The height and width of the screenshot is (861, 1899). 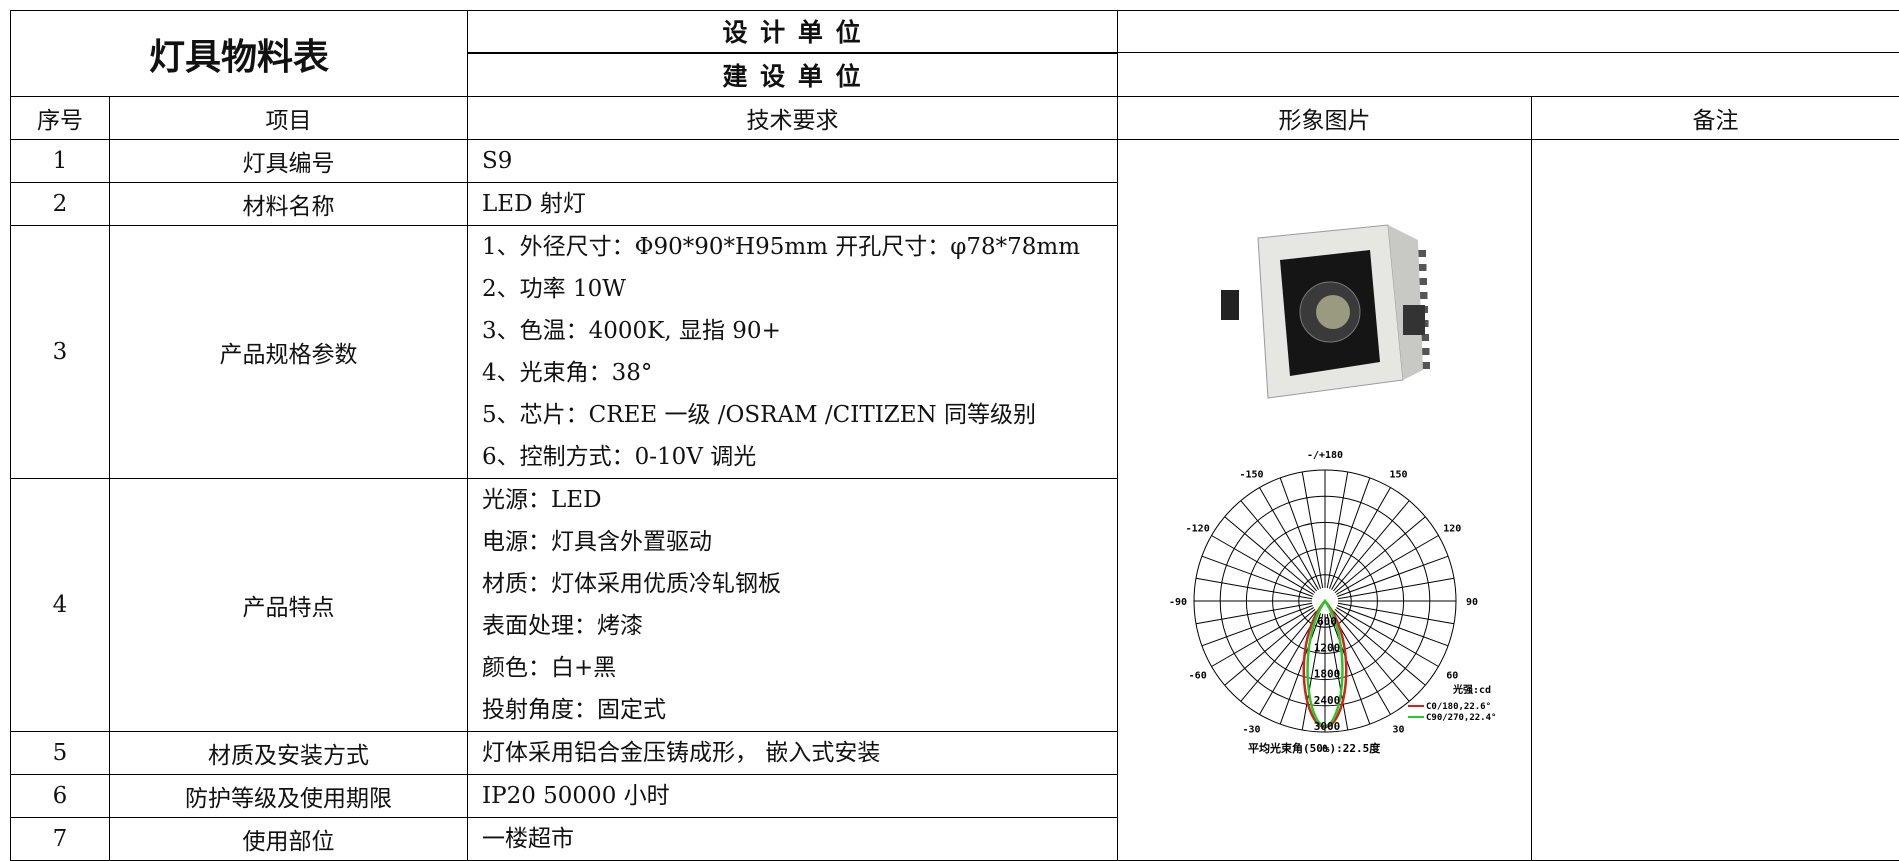 What do you see at coordinates (60, 753) in the screenshot?
I see `row-number: 5` at bounding box center [60, 753].